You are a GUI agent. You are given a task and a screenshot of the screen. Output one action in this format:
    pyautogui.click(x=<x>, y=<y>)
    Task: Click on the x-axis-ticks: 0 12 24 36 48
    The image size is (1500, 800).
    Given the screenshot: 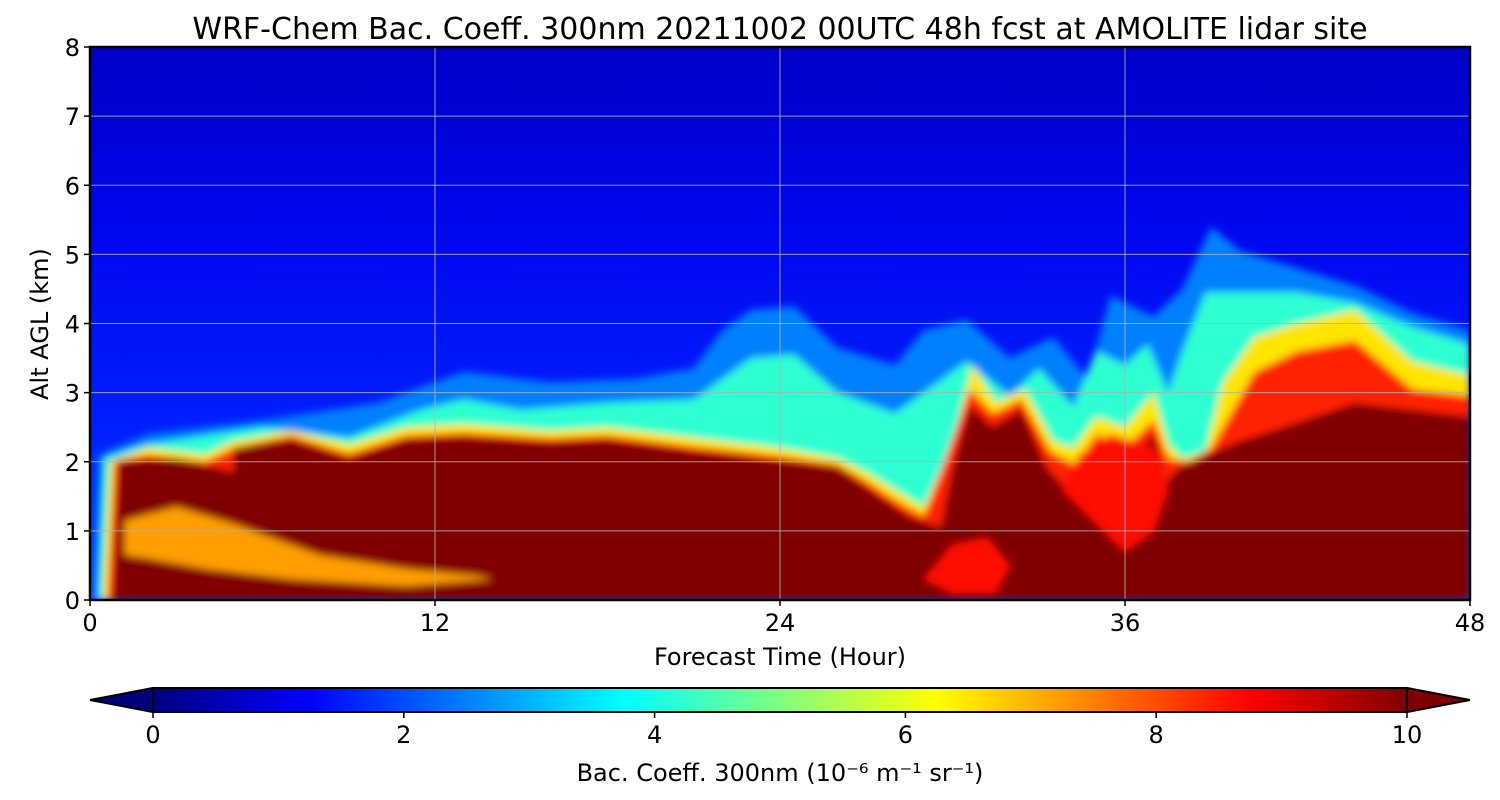 What is the action you would take?
    pyautogui.click(x=783, y=618)
    